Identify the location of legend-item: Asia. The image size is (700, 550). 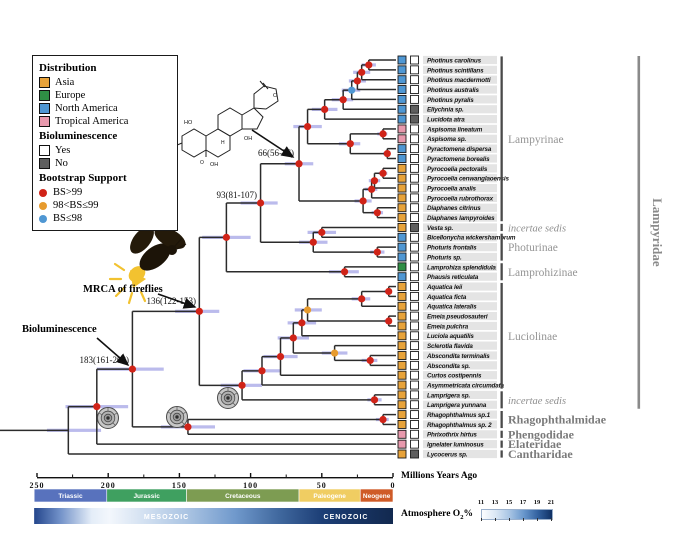
(105, 82).